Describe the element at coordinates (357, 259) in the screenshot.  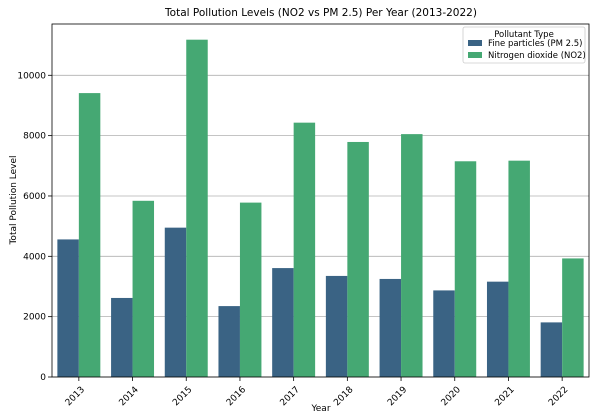
I see `bar-no2-2018` at that location.